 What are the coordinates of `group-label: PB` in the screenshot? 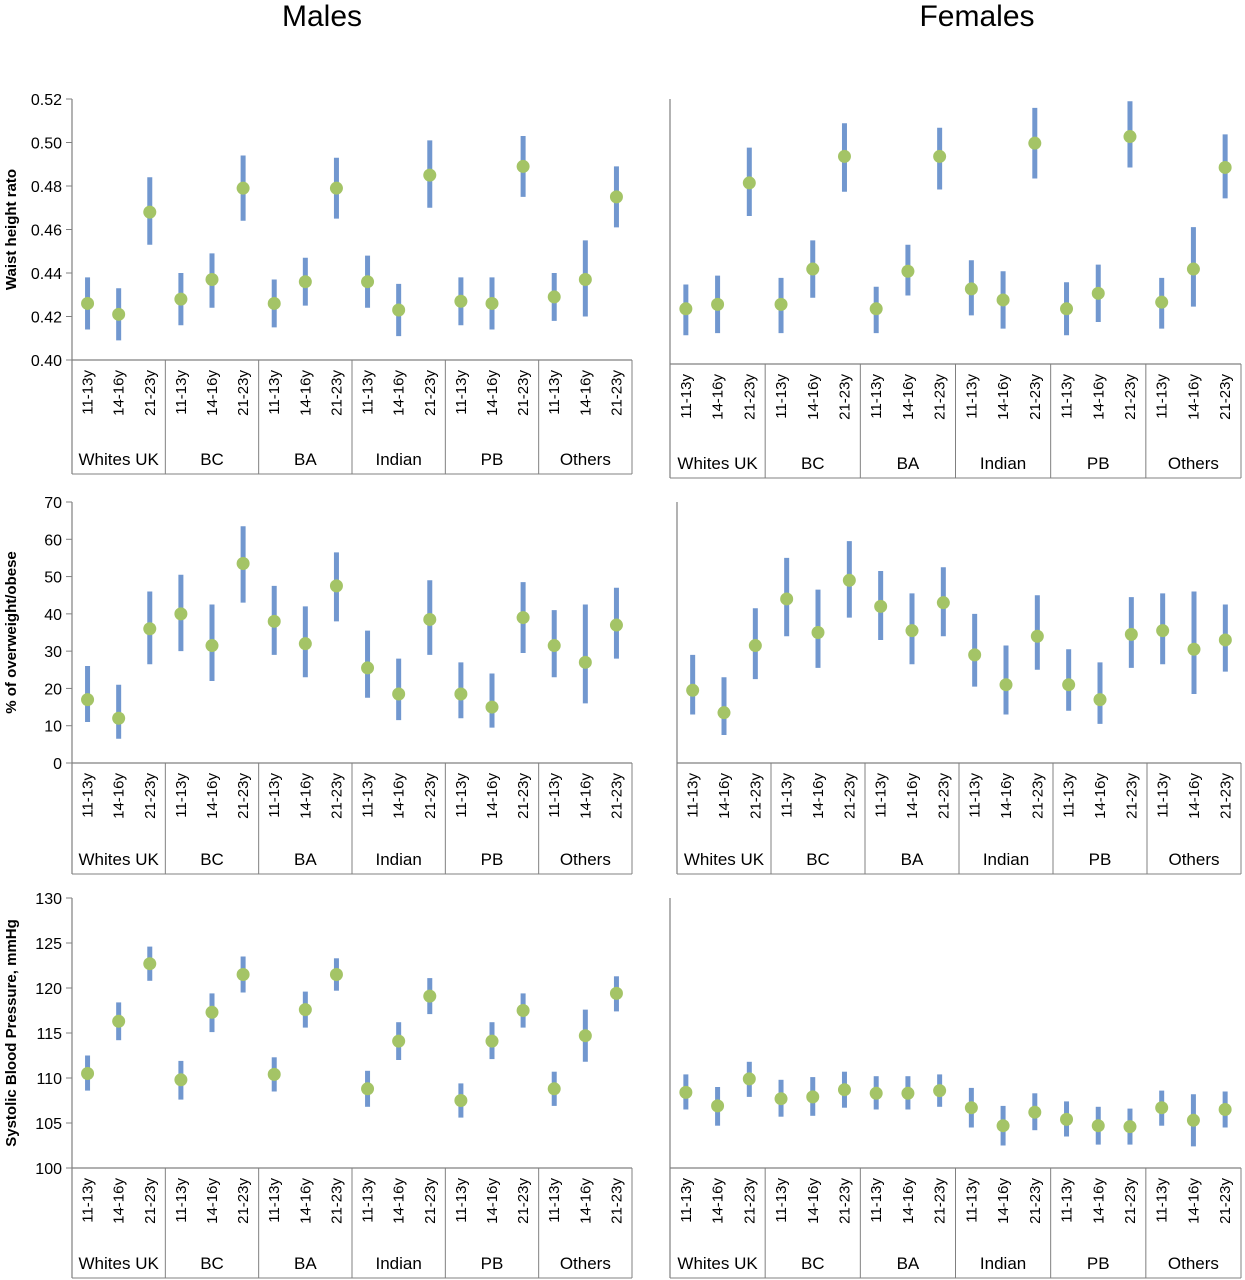 It's located at (492, 1263).